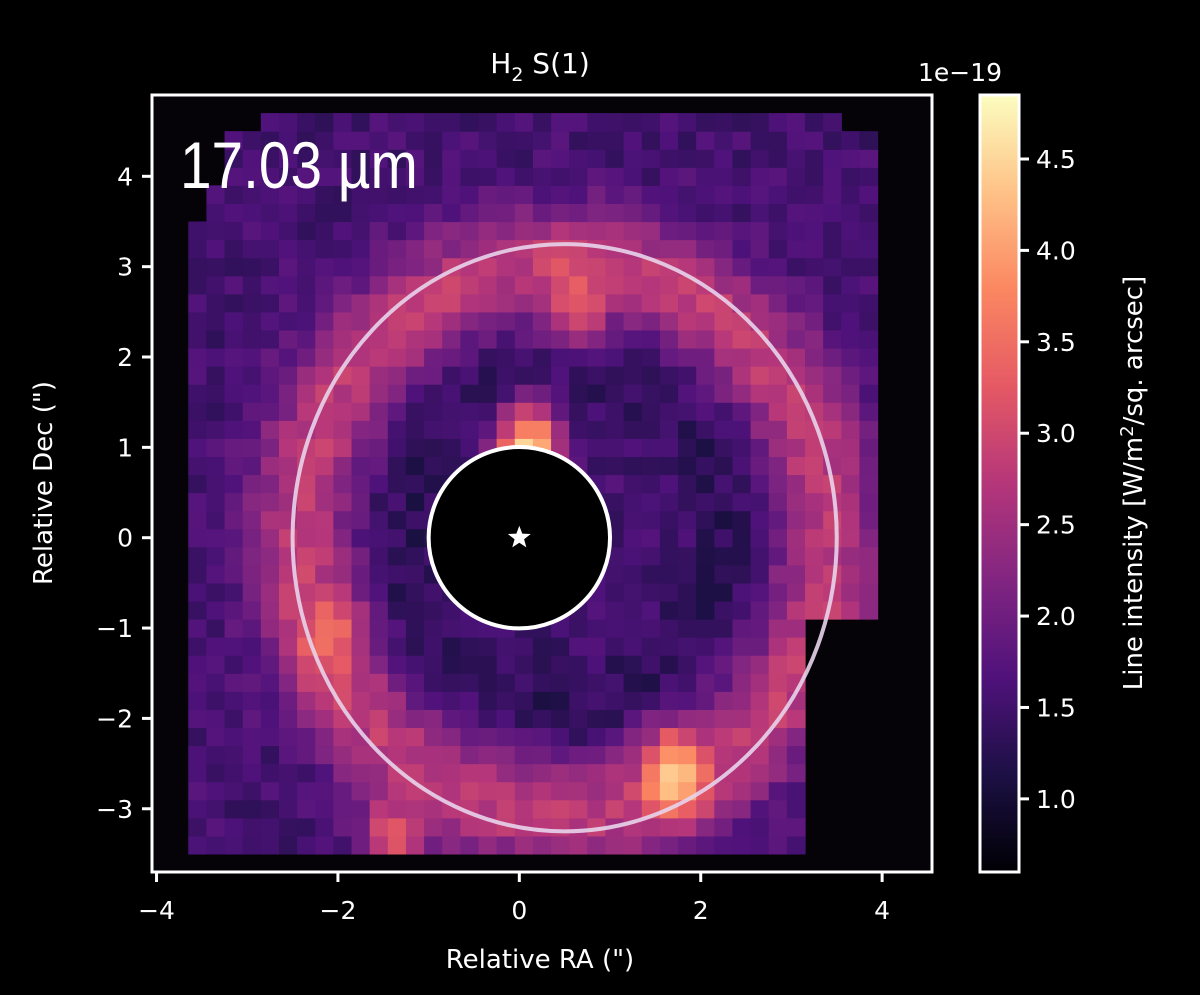 Image resolution: width=1200 pixels, height=995 pixels. Describe the element at coordinates (960, 72) in the screenshot. I see `colorbar-offset-text: 1e−19` at that location.